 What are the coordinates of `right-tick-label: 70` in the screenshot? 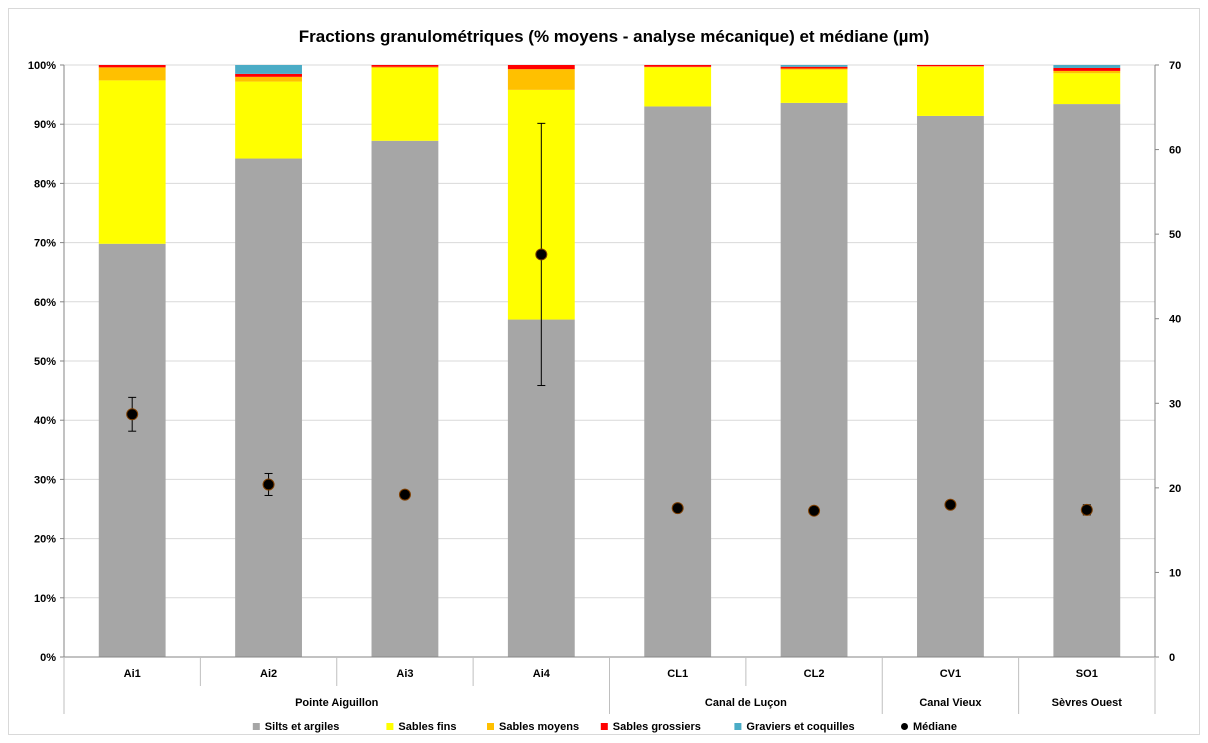 It's located at (1175, 66).